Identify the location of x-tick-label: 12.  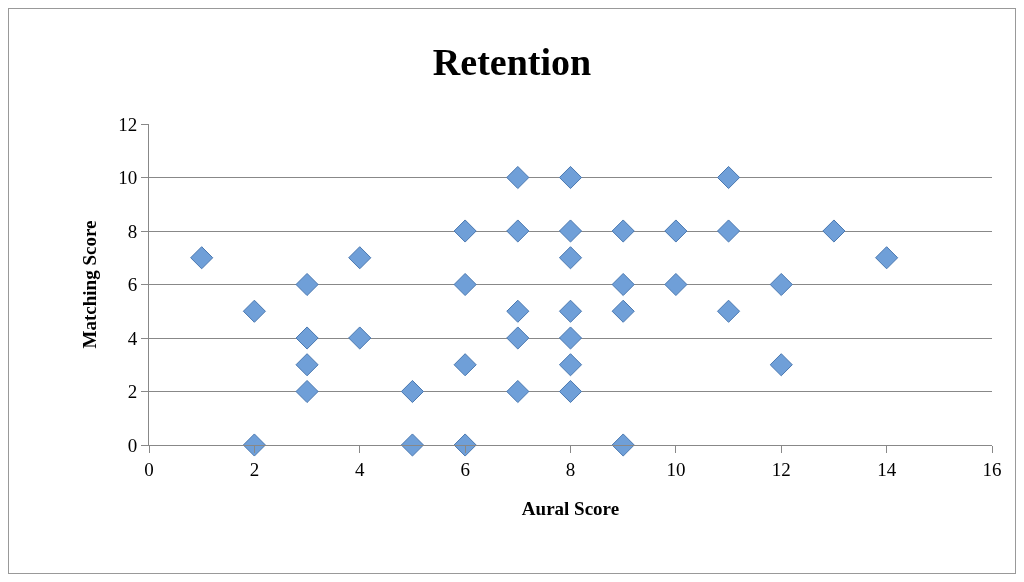
(781, 469).